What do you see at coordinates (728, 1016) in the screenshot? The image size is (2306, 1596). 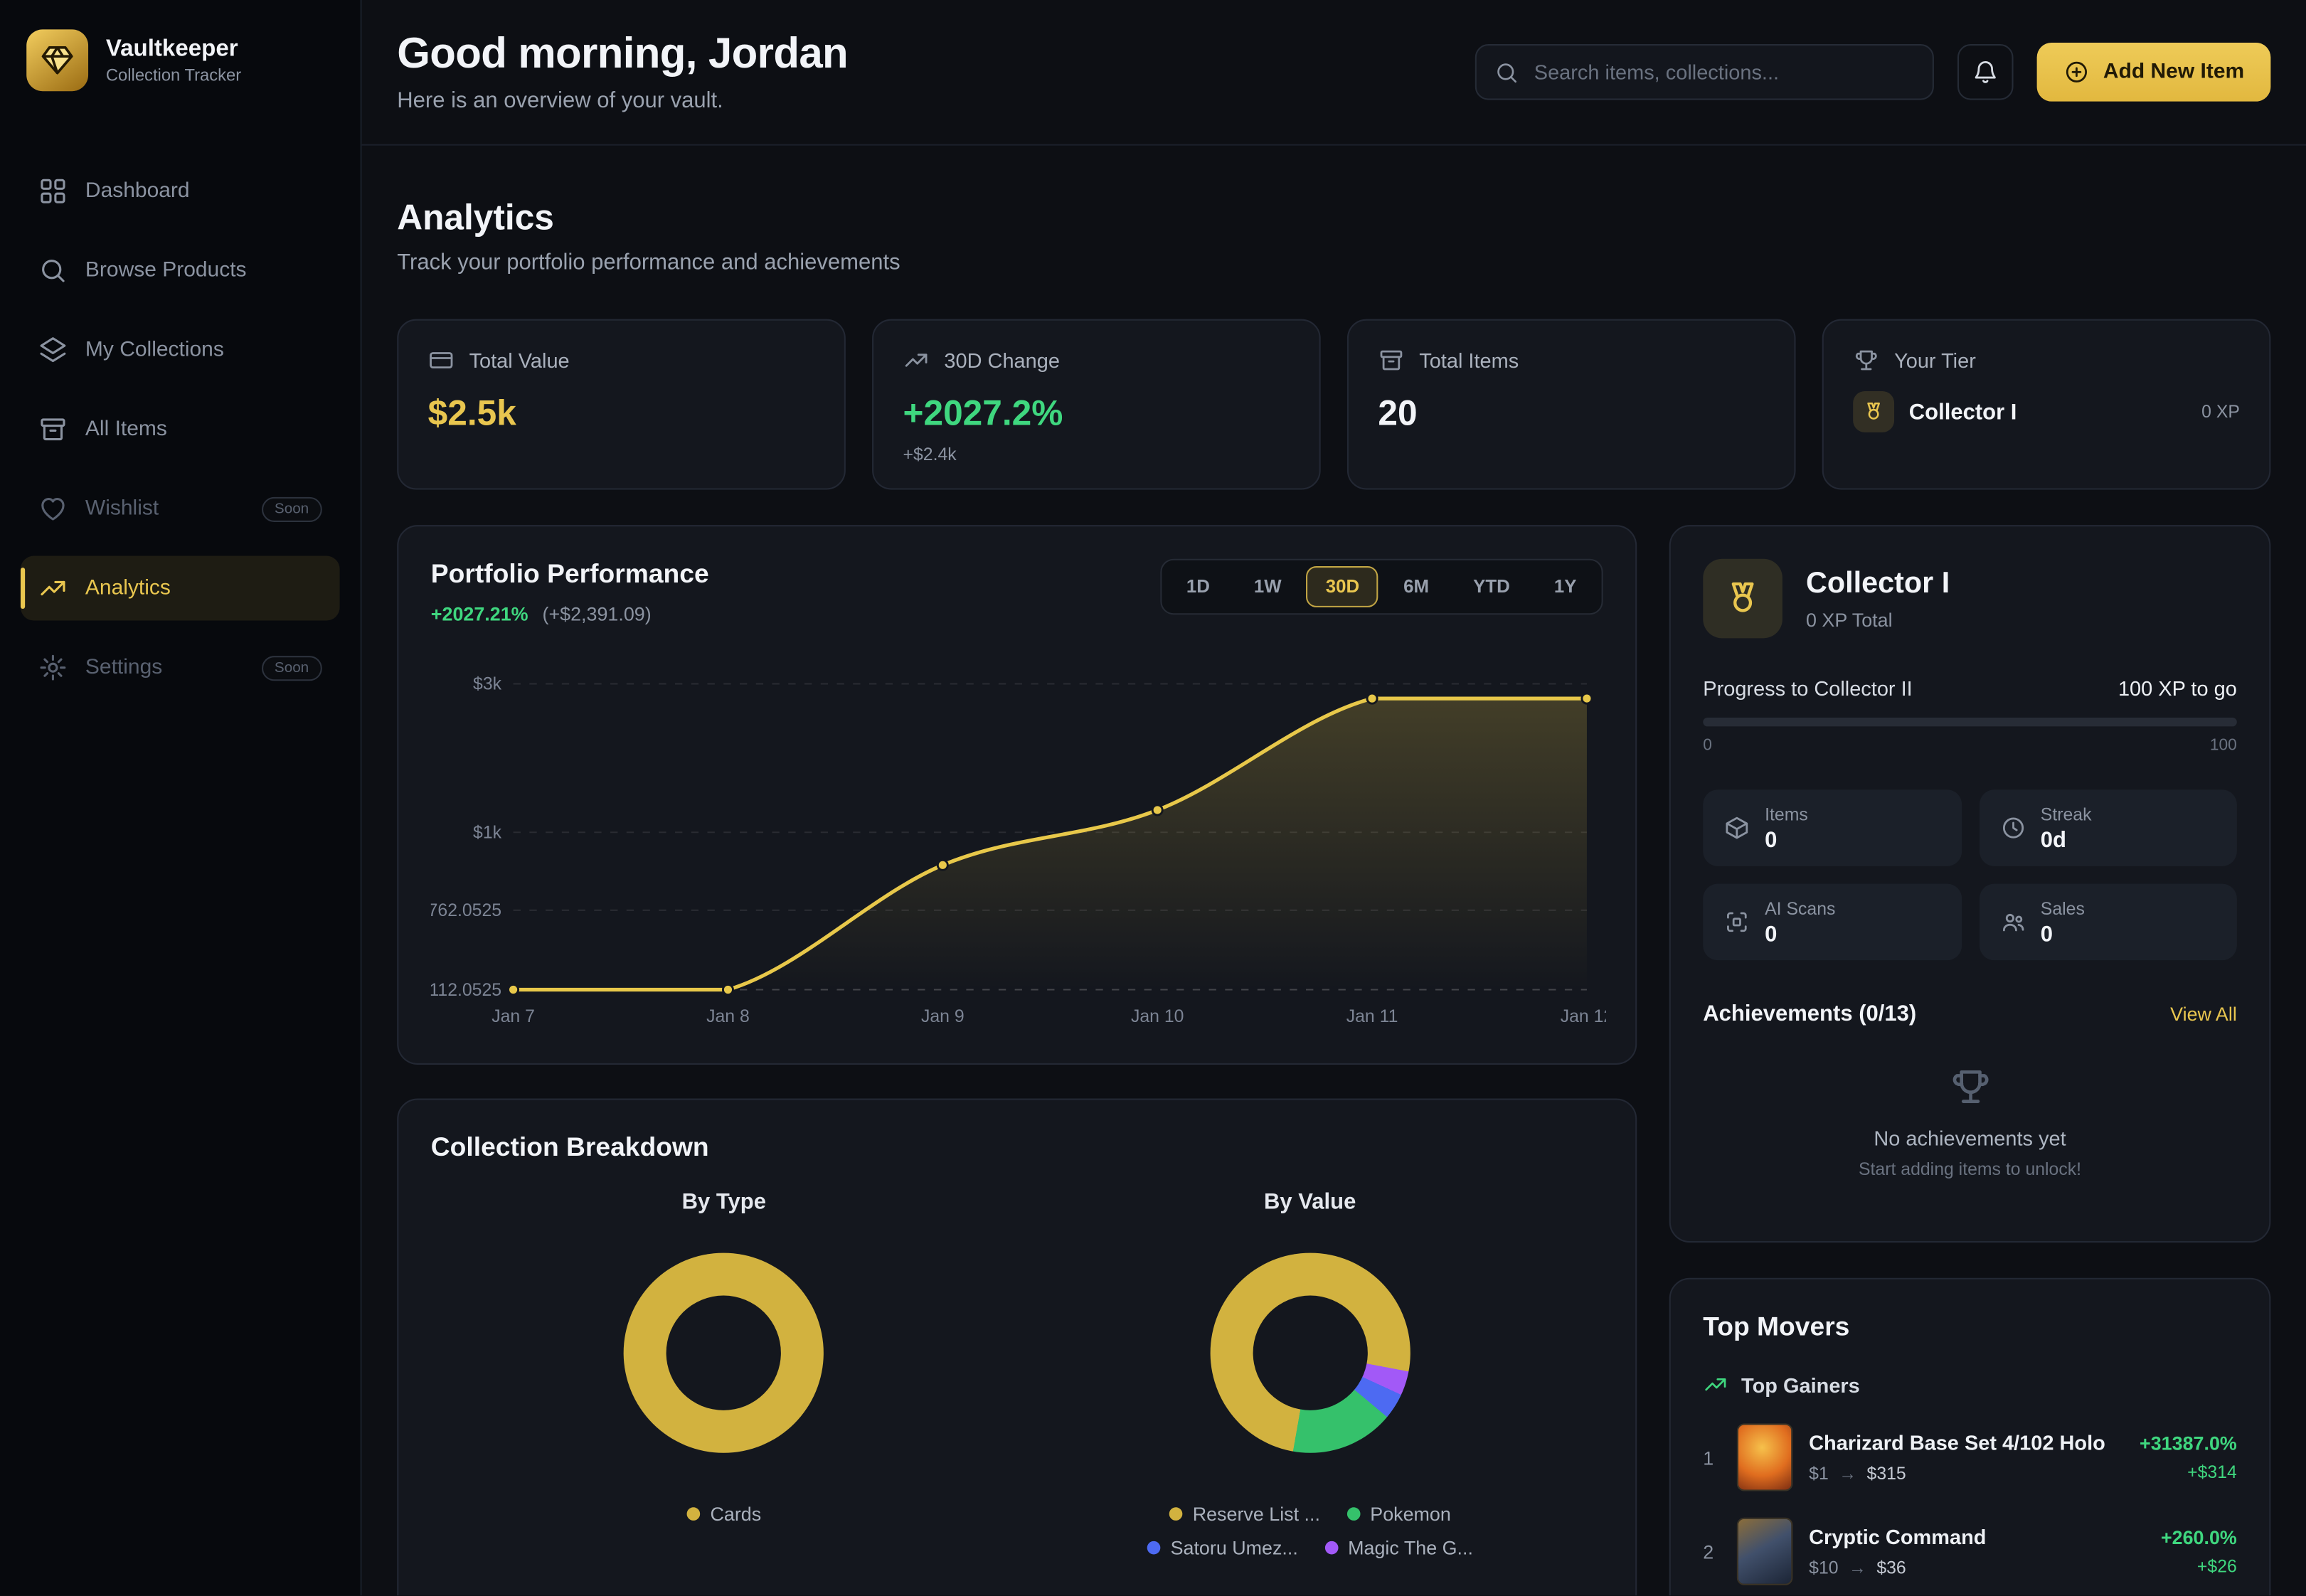 I see `svg-text: Jan 8` at bounding box center [728, 1016].